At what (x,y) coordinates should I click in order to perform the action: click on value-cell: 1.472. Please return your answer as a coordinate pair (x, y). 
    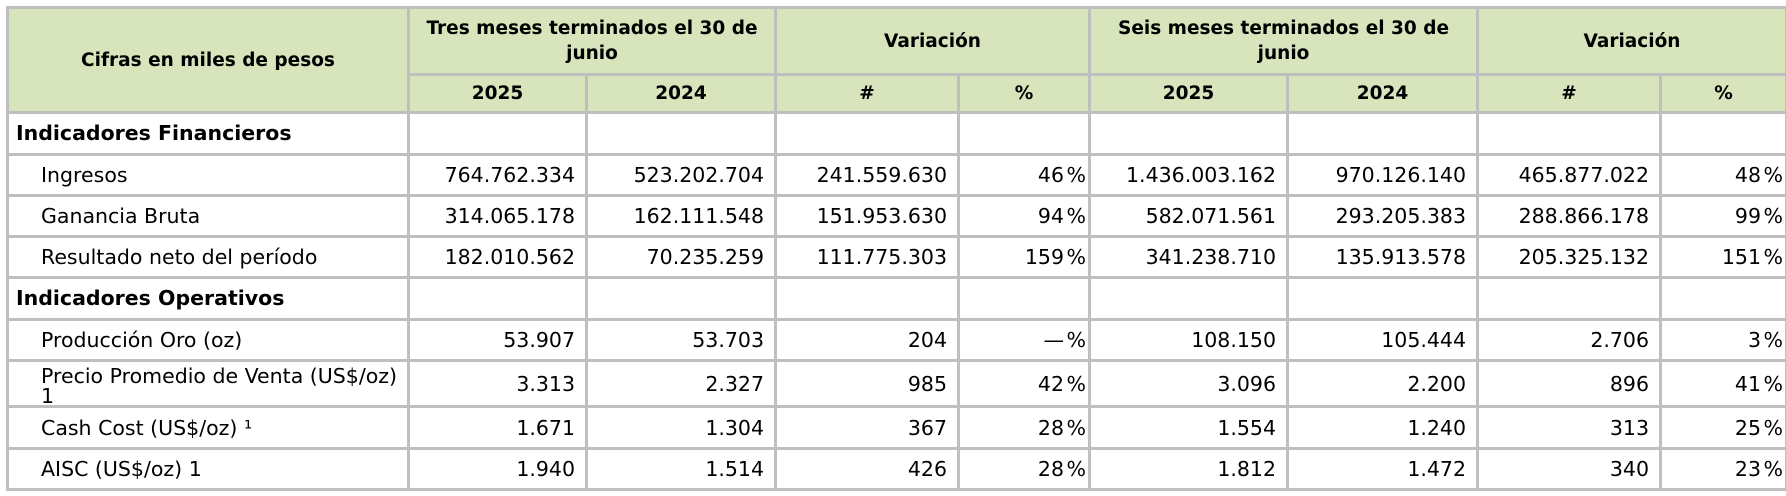
    Looking at the image, I should click on (1382, 469).